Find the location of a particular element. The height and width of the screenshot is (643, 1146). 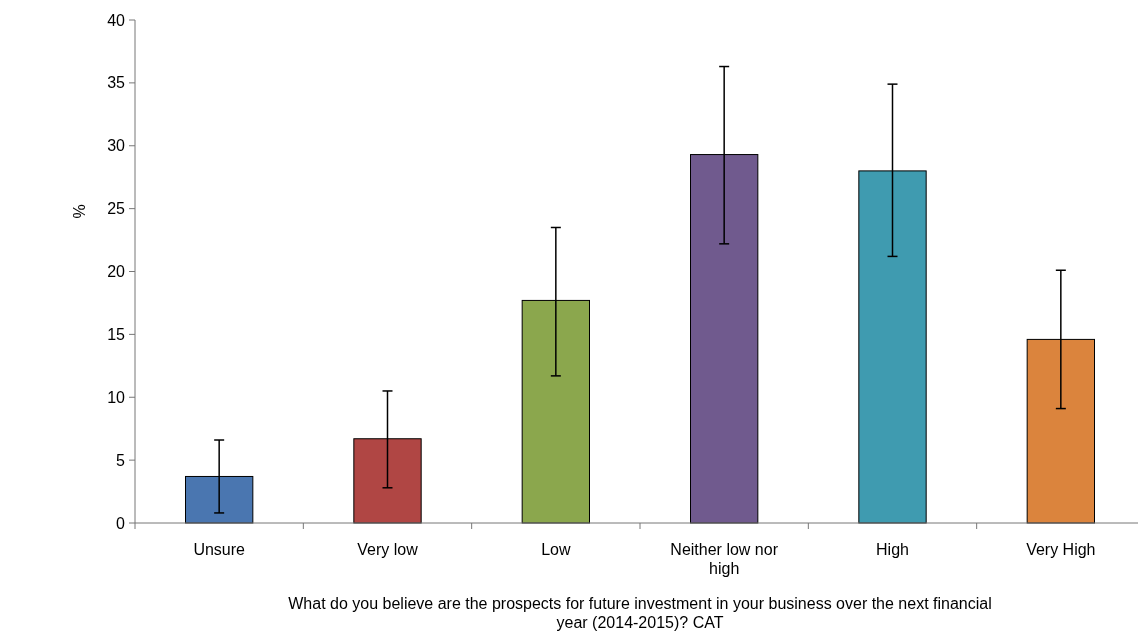

x-tick-label: Low is located at coordinates (556, 549).